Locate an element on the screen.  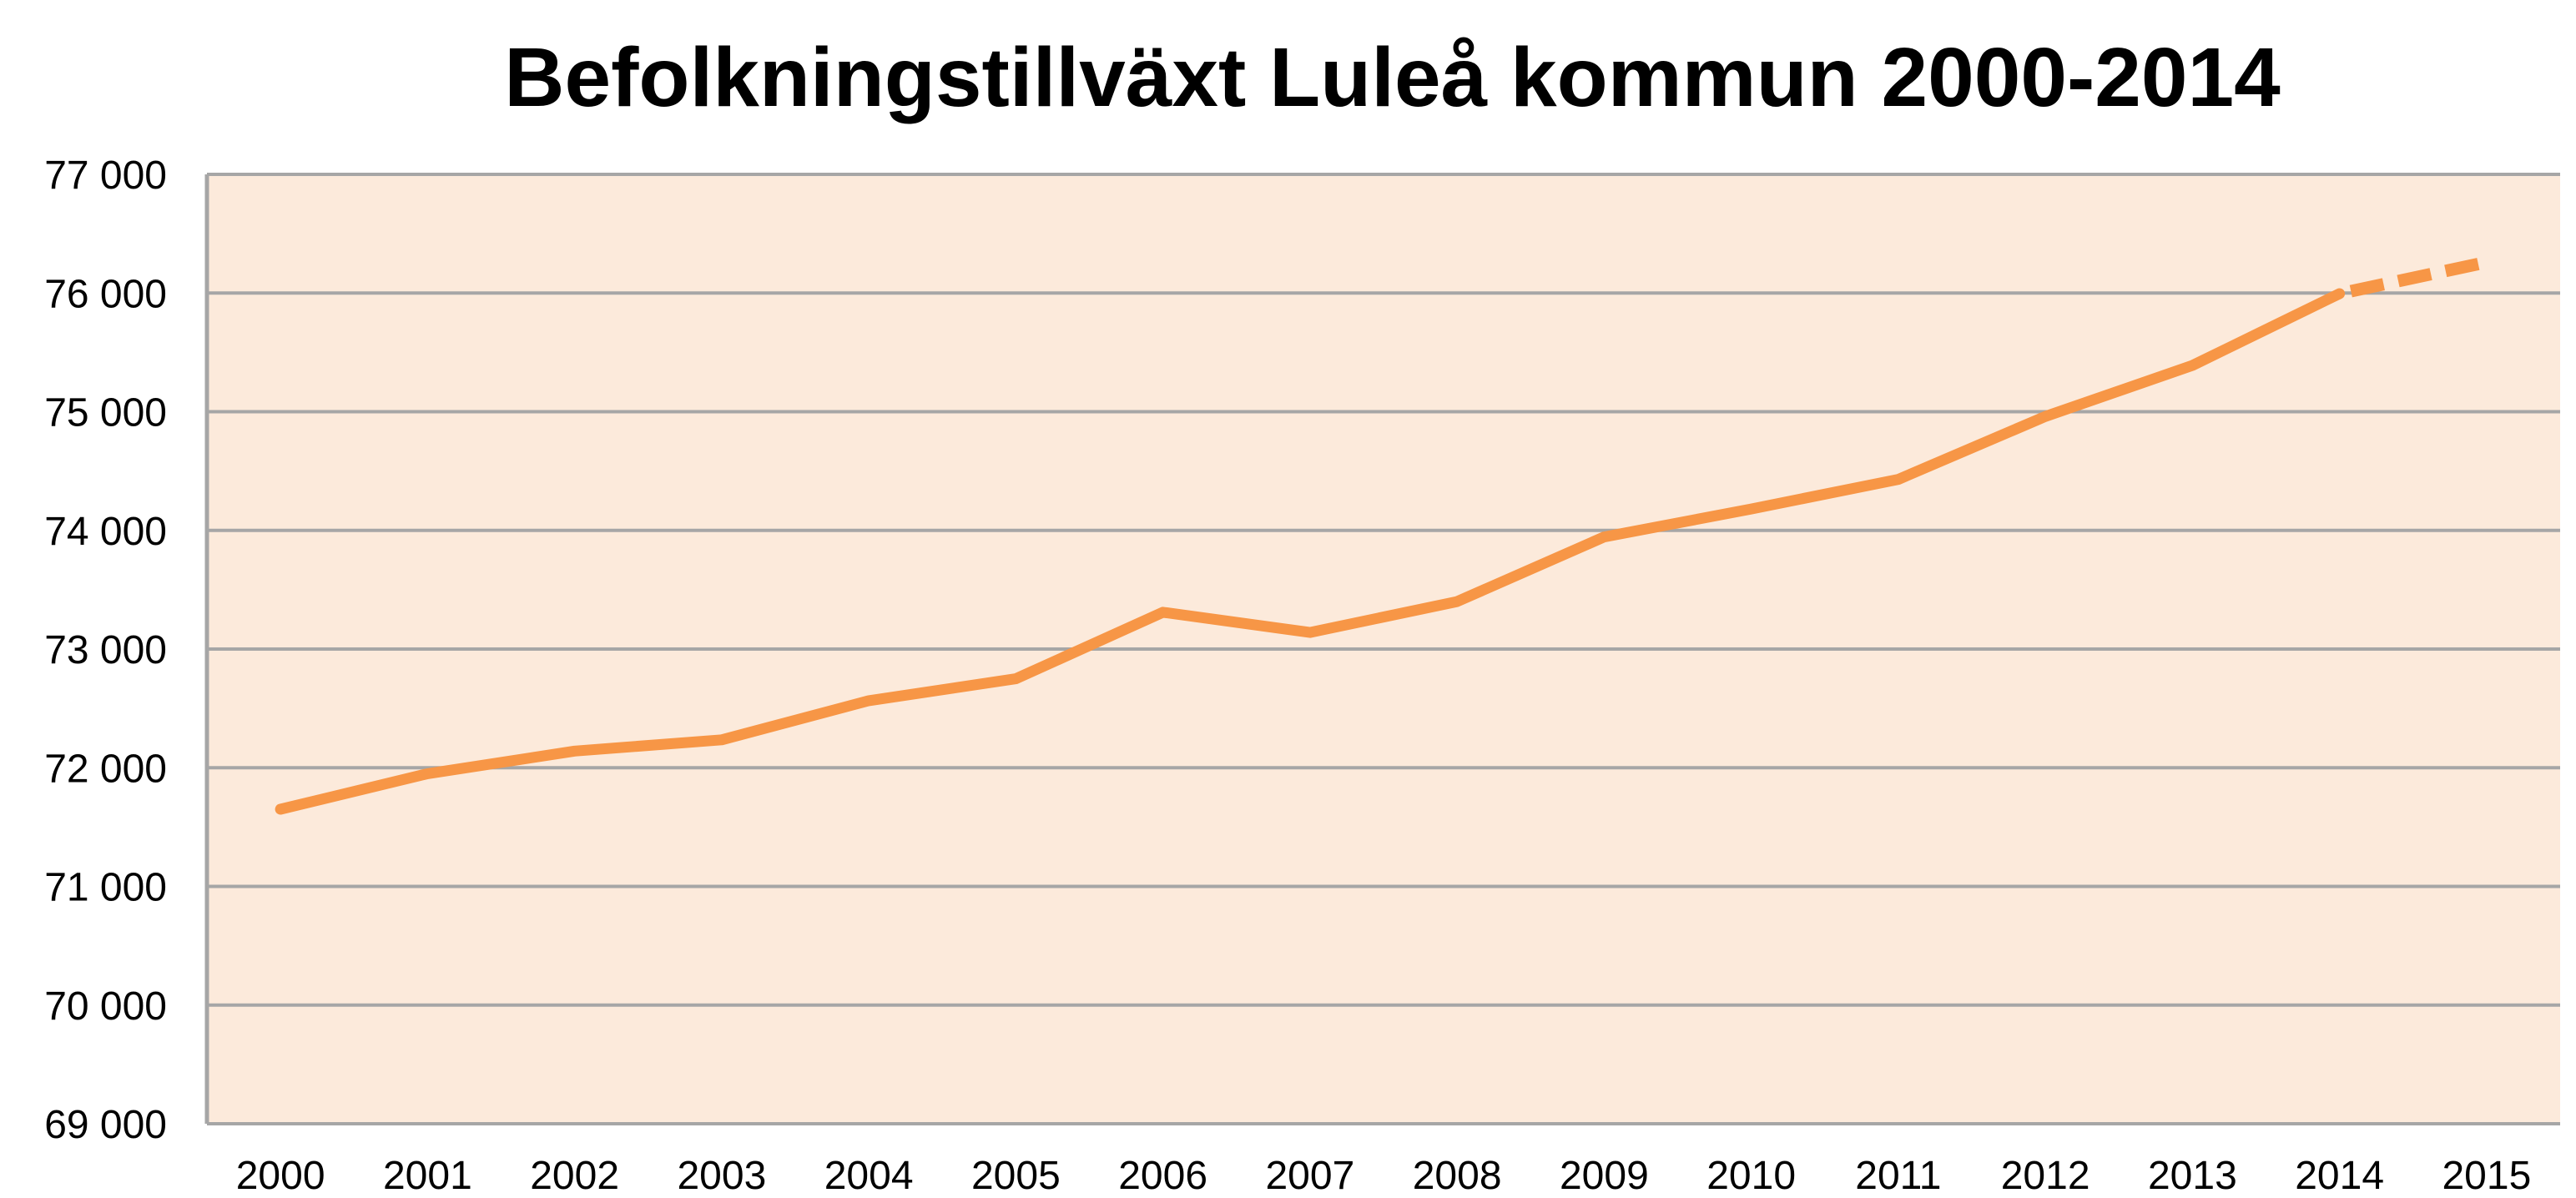
y-tick-label: 74 000 is located at coordinates (105, 532).